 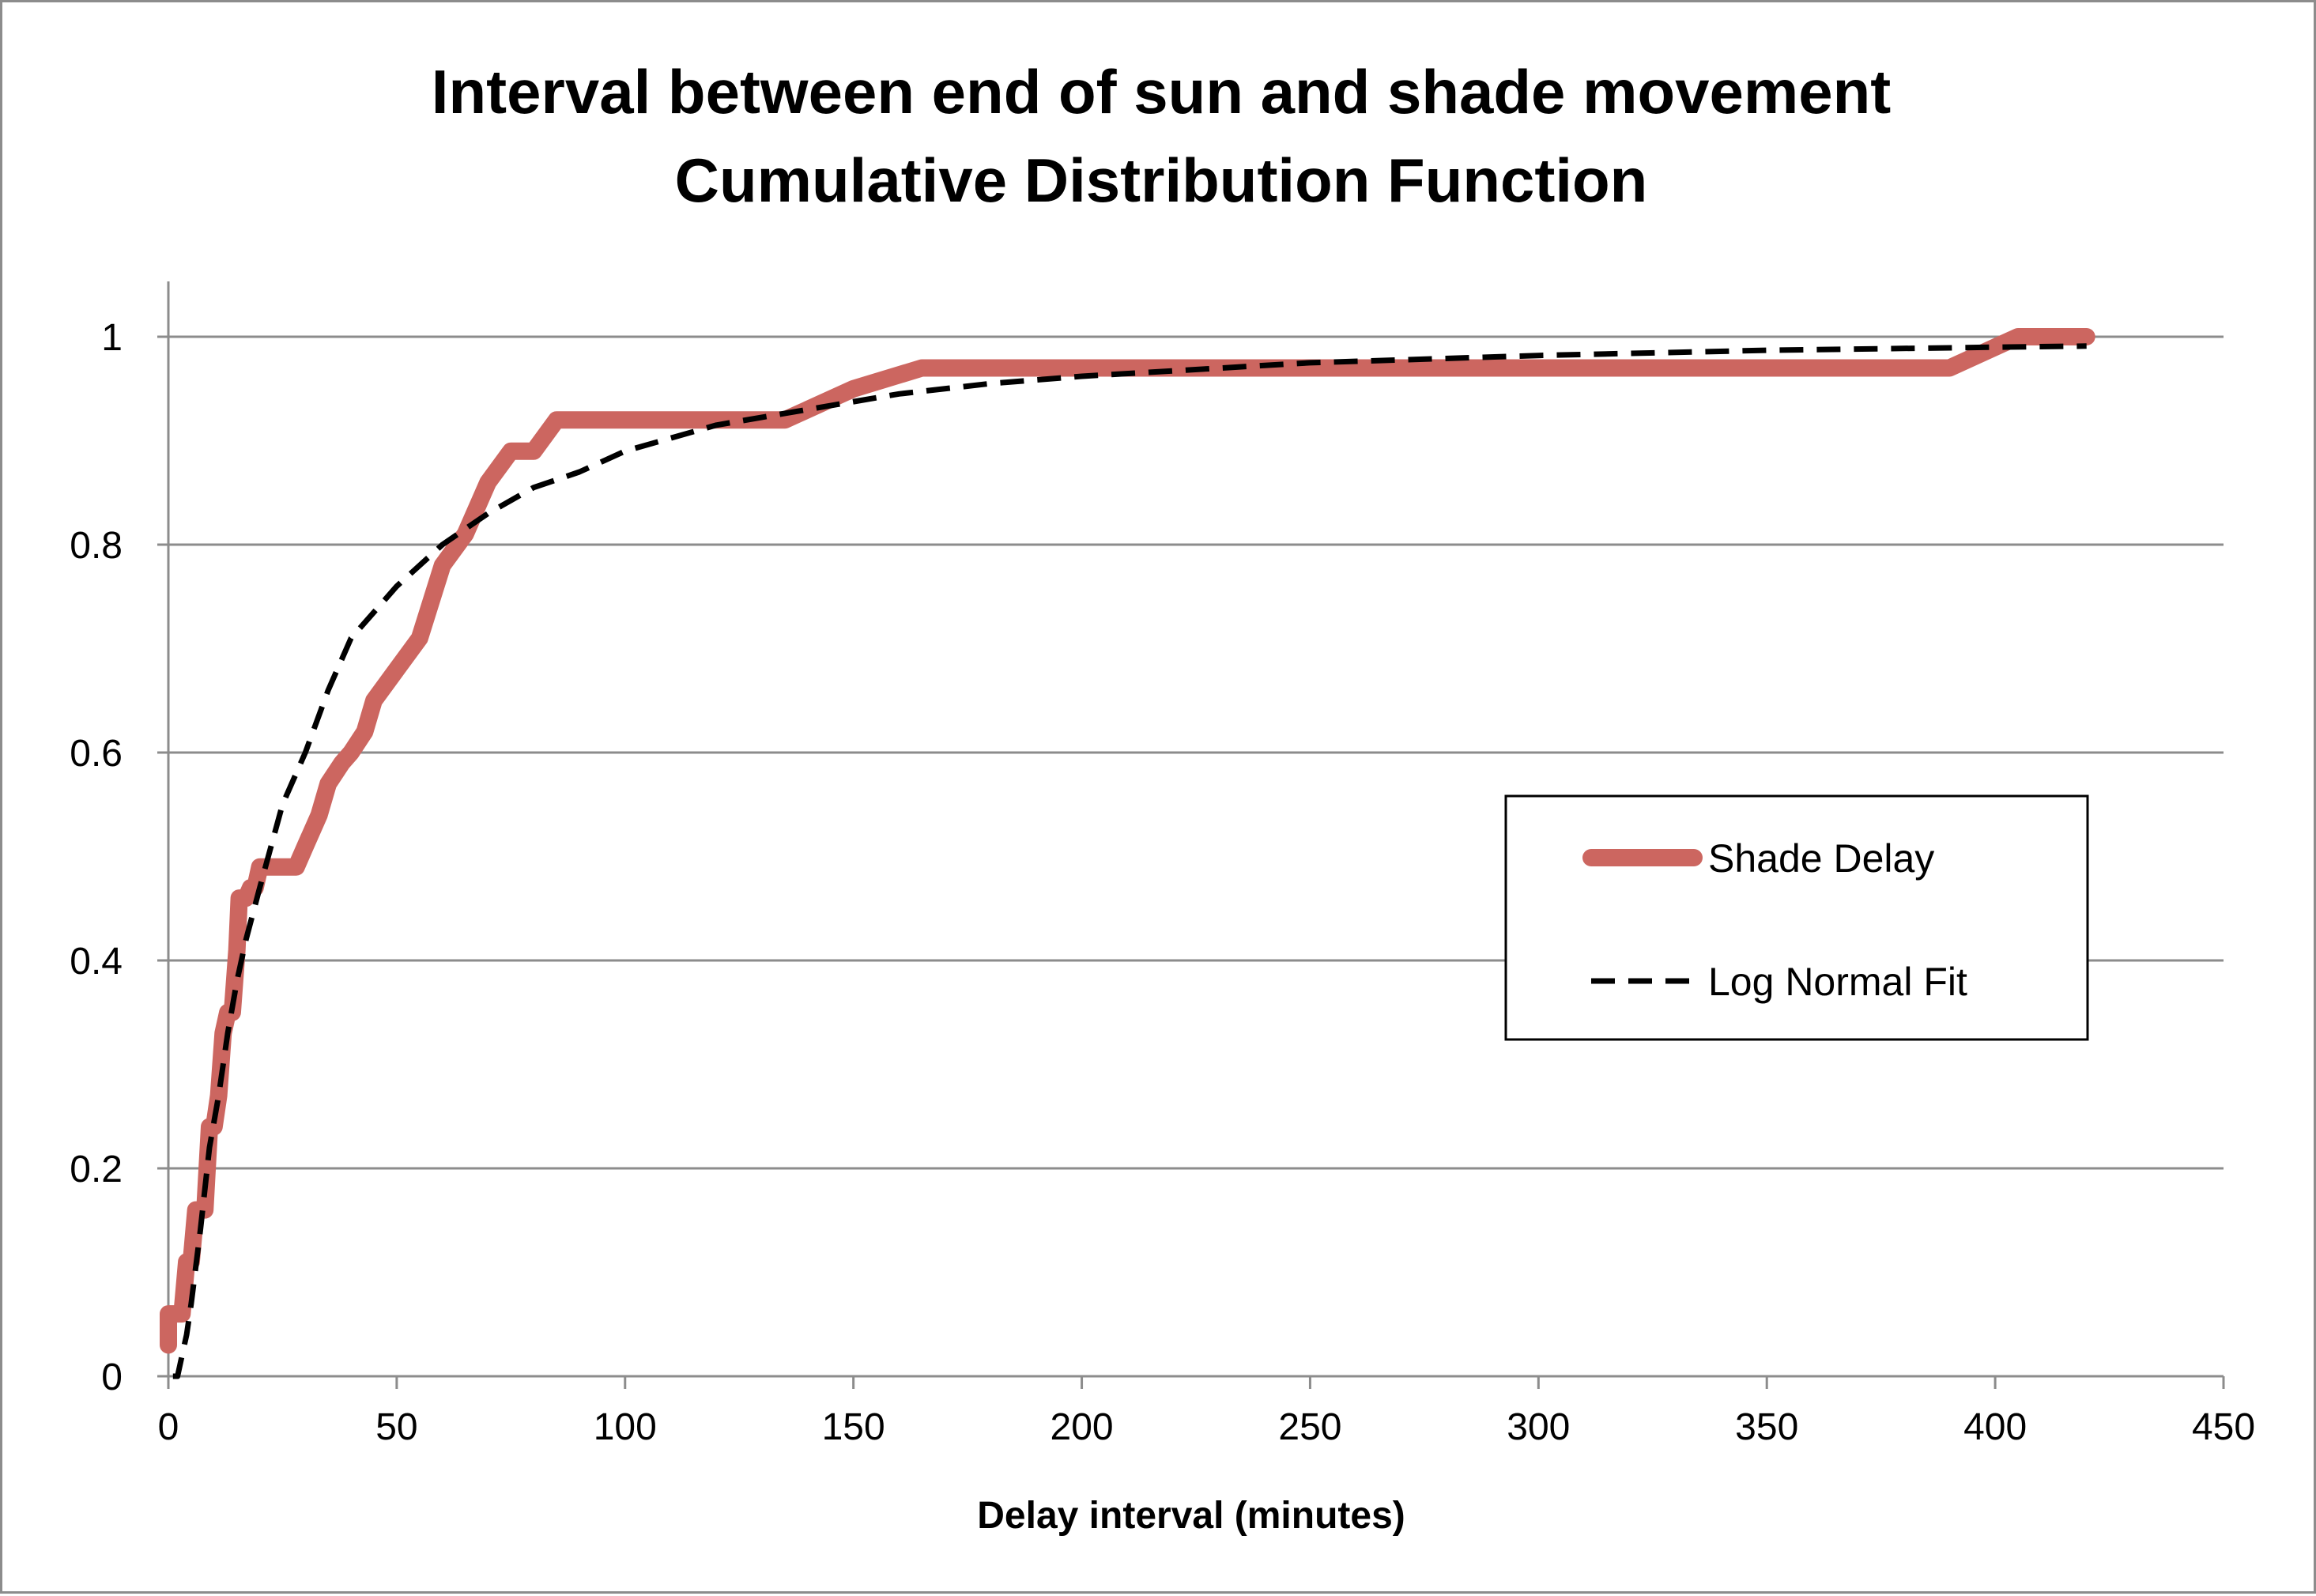 I want to click on y-tick-label-1: 0.2, so click(x=96, y=1169).